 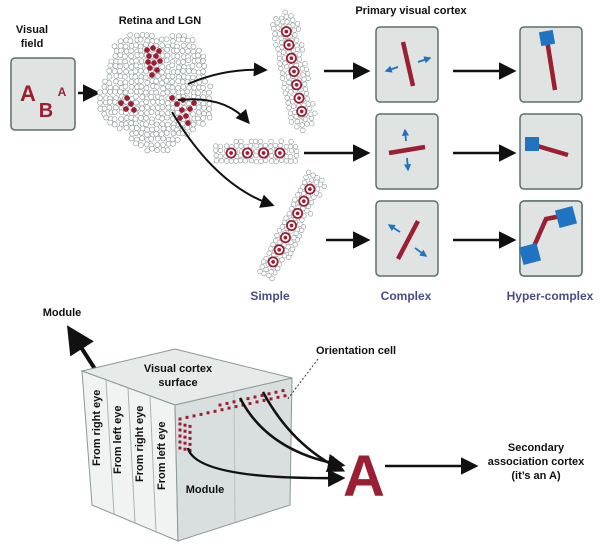 What do you see at coordinates (46, 111) in the screenshot?
I see `field-letter-b: B` at bounding box center [46, 111].